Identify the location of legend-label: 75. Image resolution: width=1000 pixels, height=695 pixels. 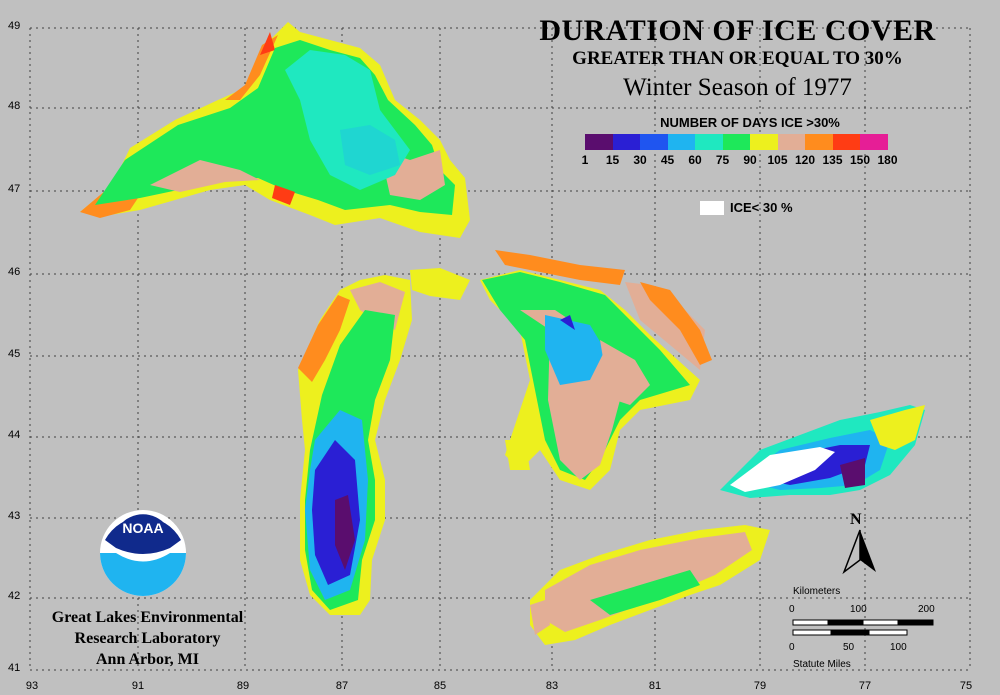
(722, 160).